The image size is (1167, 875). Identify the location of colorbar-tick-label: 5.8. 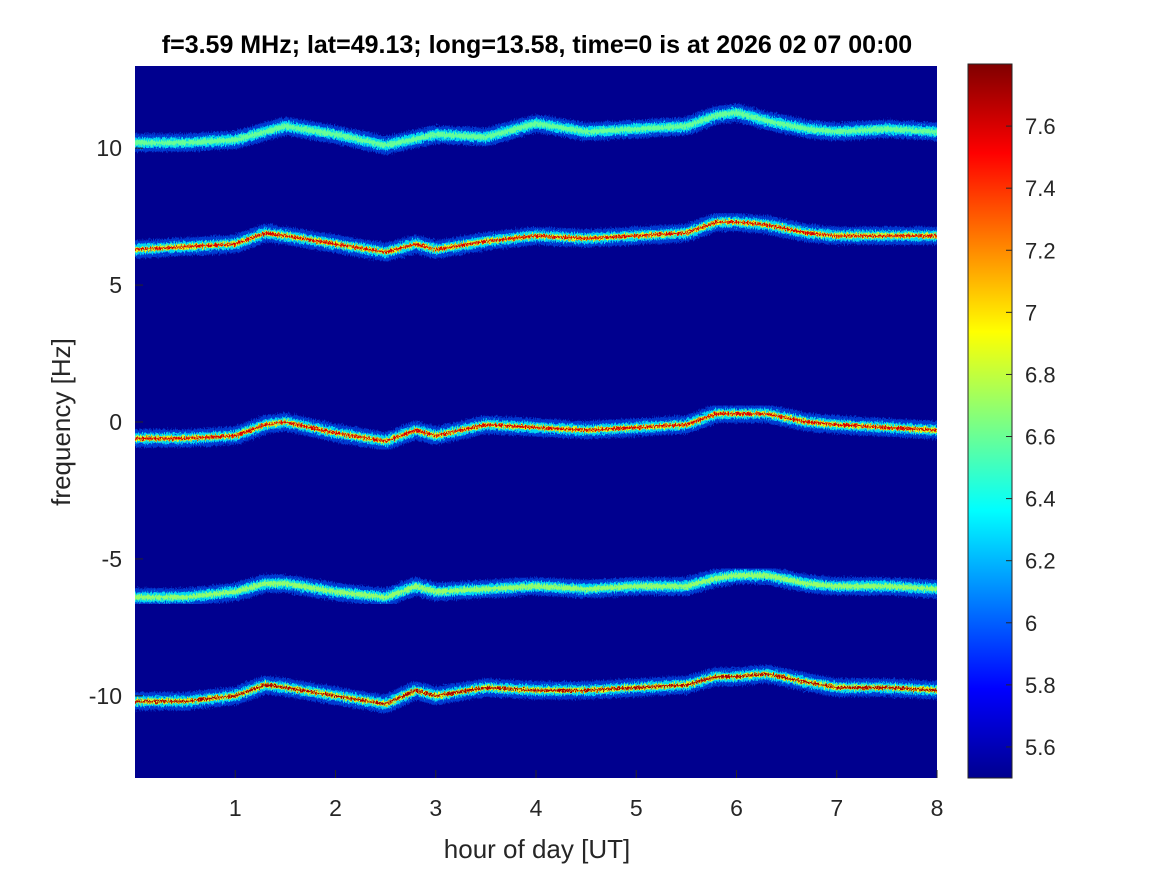
(1040, 685).